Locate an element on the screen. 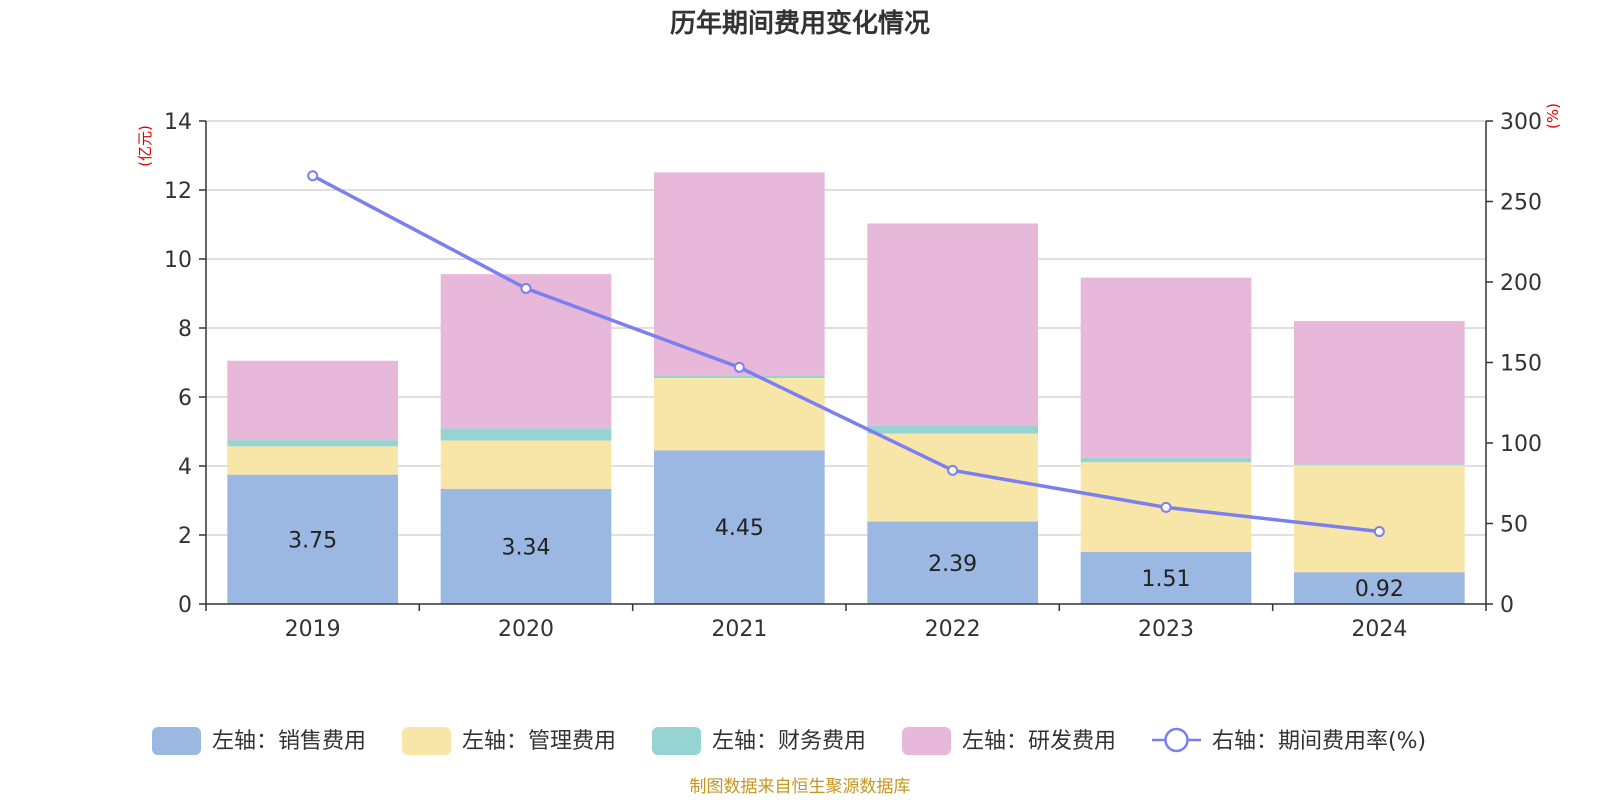 The height and width of the screenshot is (800, 1600). x-tick-label: 2022 is located at coordinates (953, 629).